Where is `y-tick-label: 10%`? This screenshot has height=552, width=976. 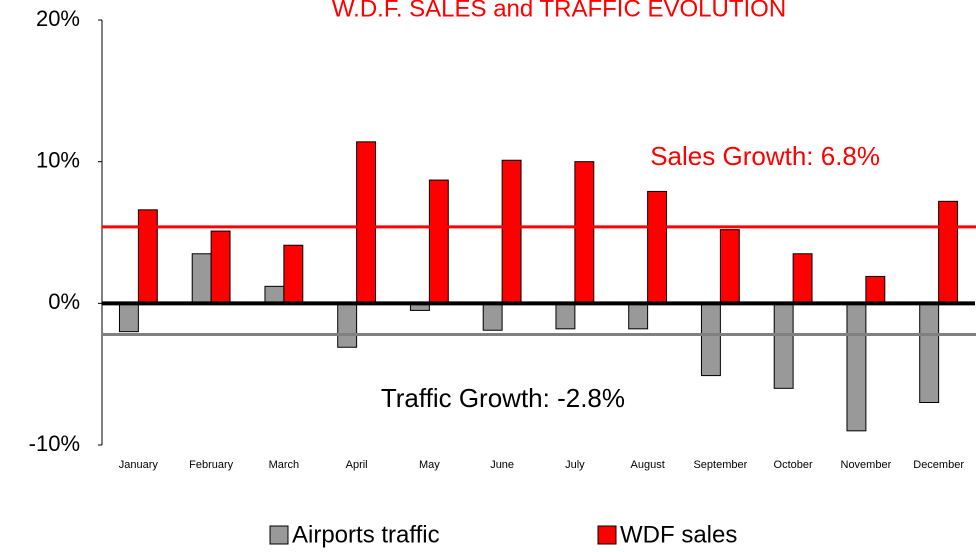
y-tick-label: 10% is located at coordinates (58, 159).